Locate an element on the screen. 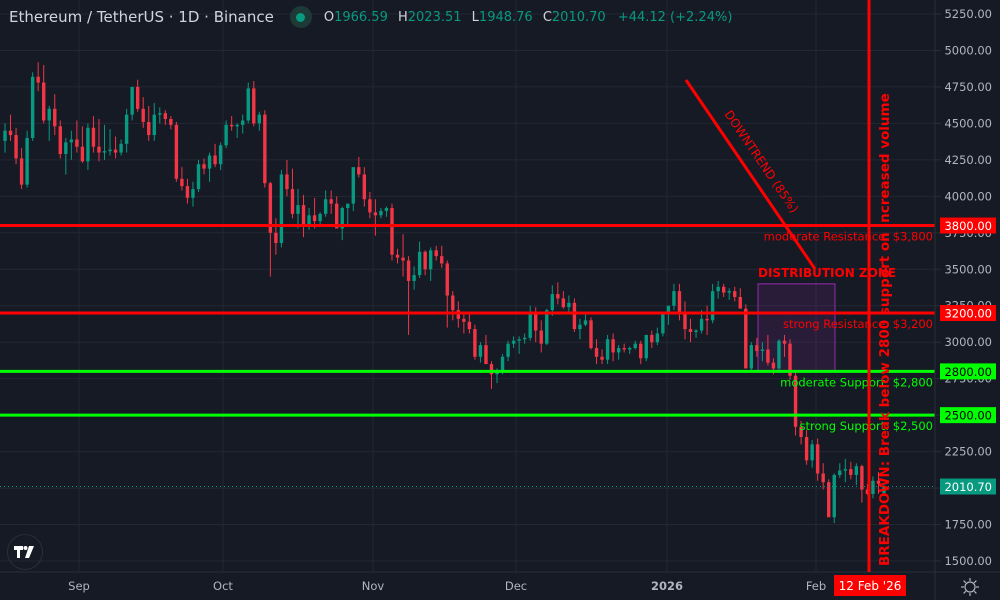  tradingview-logo-icon is located at coordinates (24, 552).